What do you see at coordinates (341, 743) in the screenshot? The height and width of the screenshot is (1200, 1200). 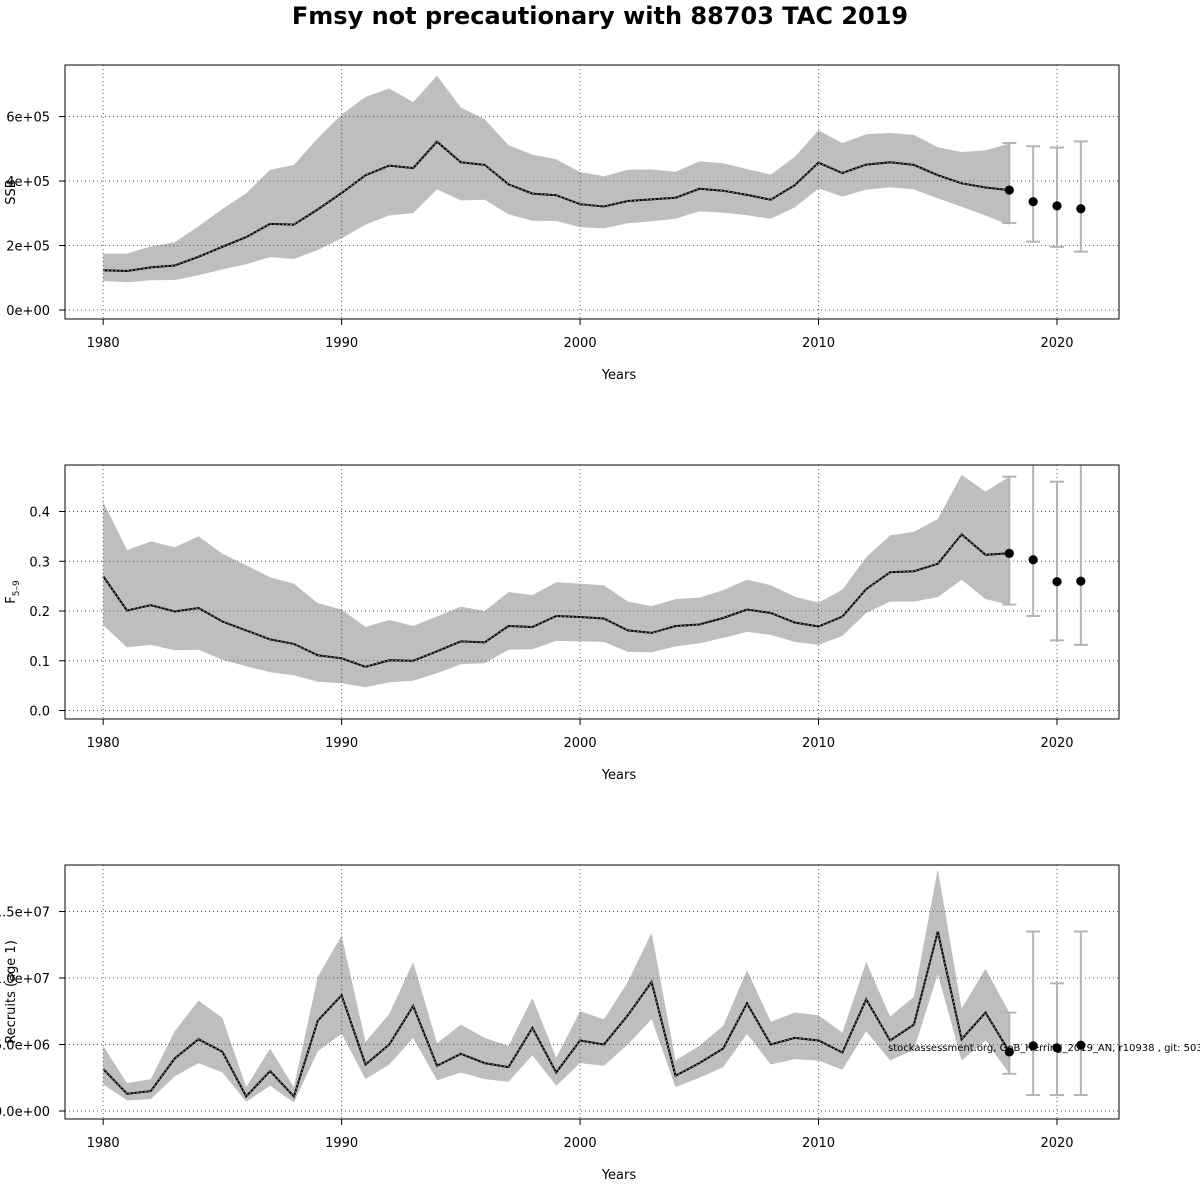 I see `f-xtick-label-1990: 1990` at bounding box center [341, 743].